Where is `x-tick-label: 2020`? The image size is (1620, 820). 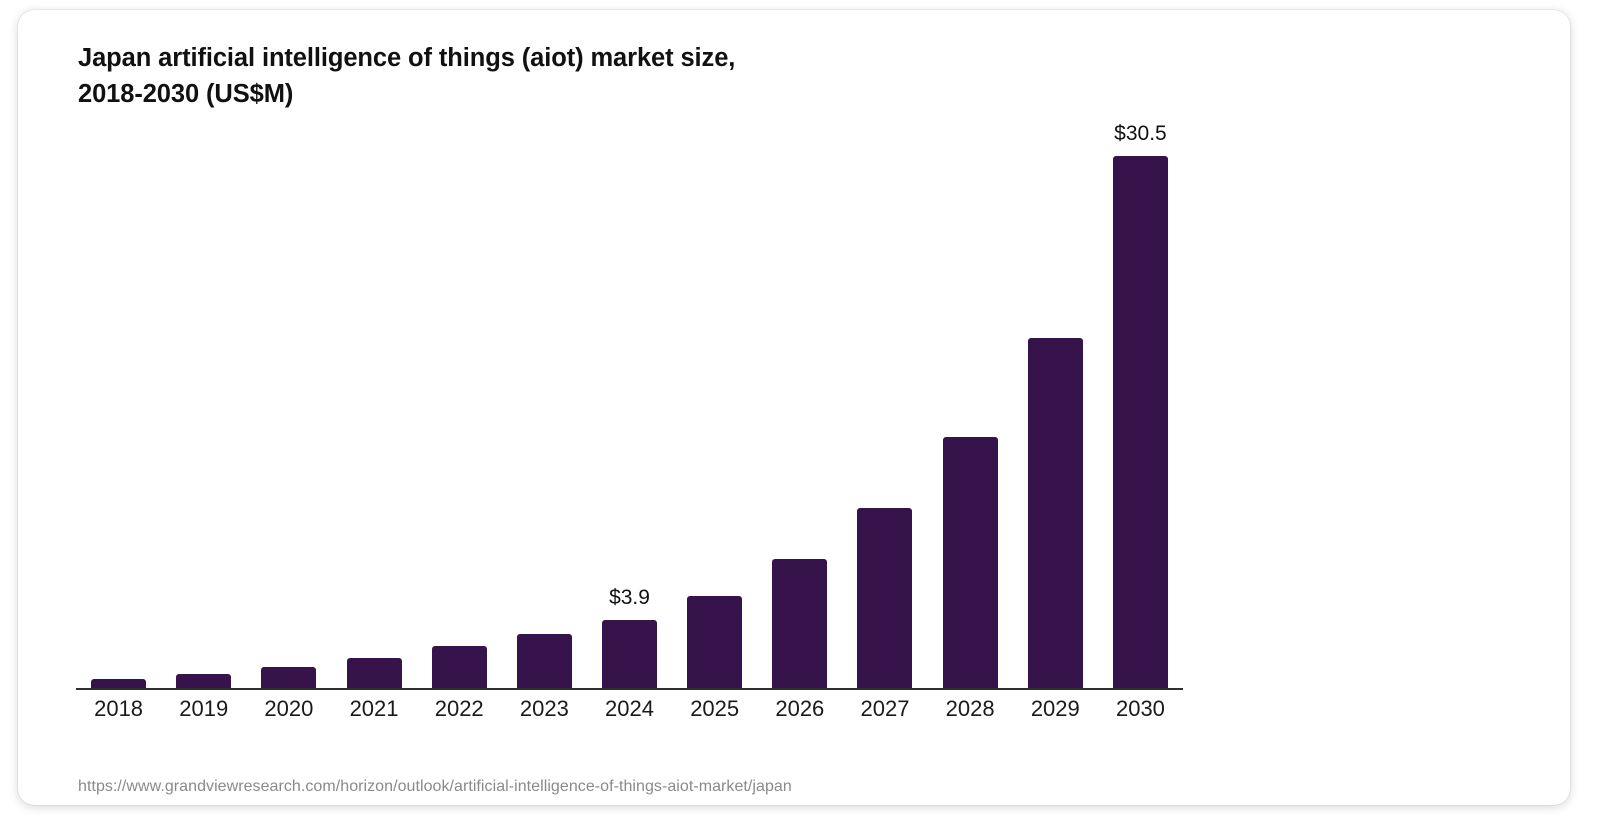
x-tick-label: 2020 is located at coordinates (289, 708).